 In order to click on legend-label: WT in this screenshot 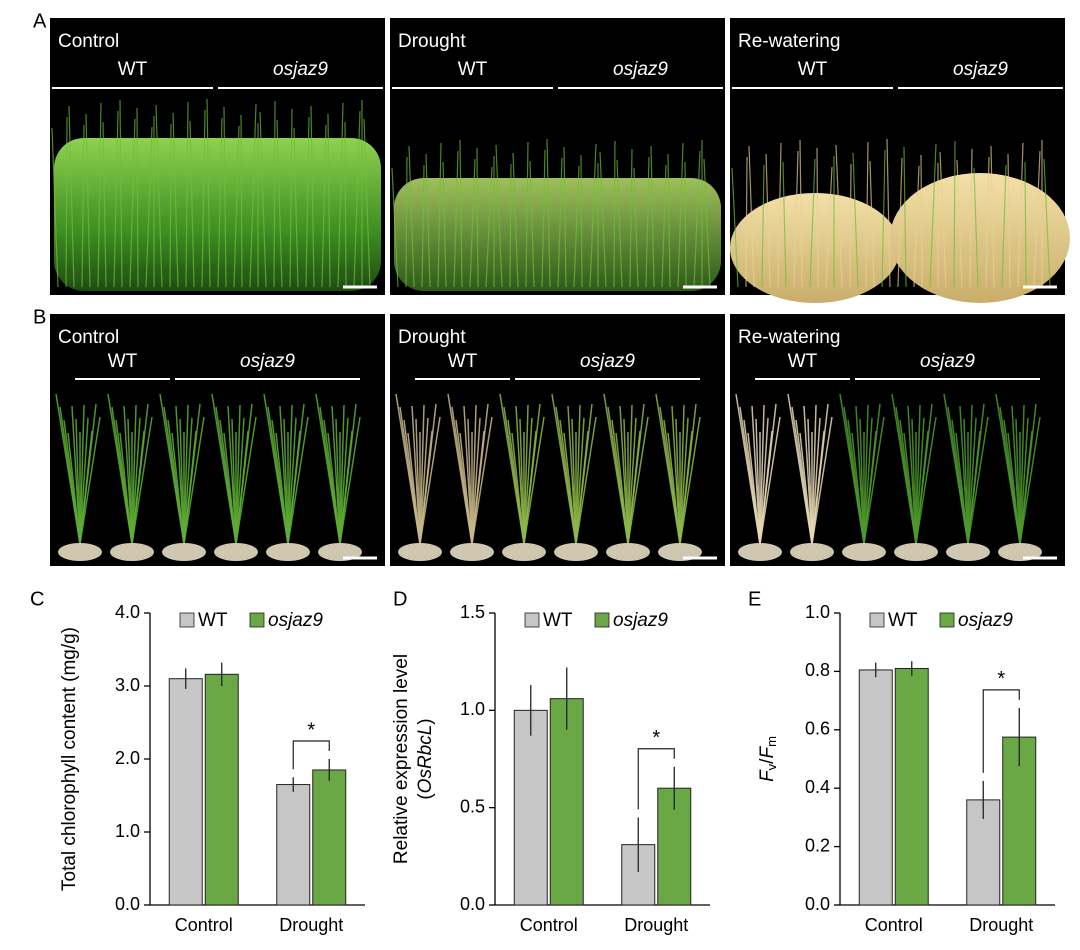, I will do `click(558, 620)`.